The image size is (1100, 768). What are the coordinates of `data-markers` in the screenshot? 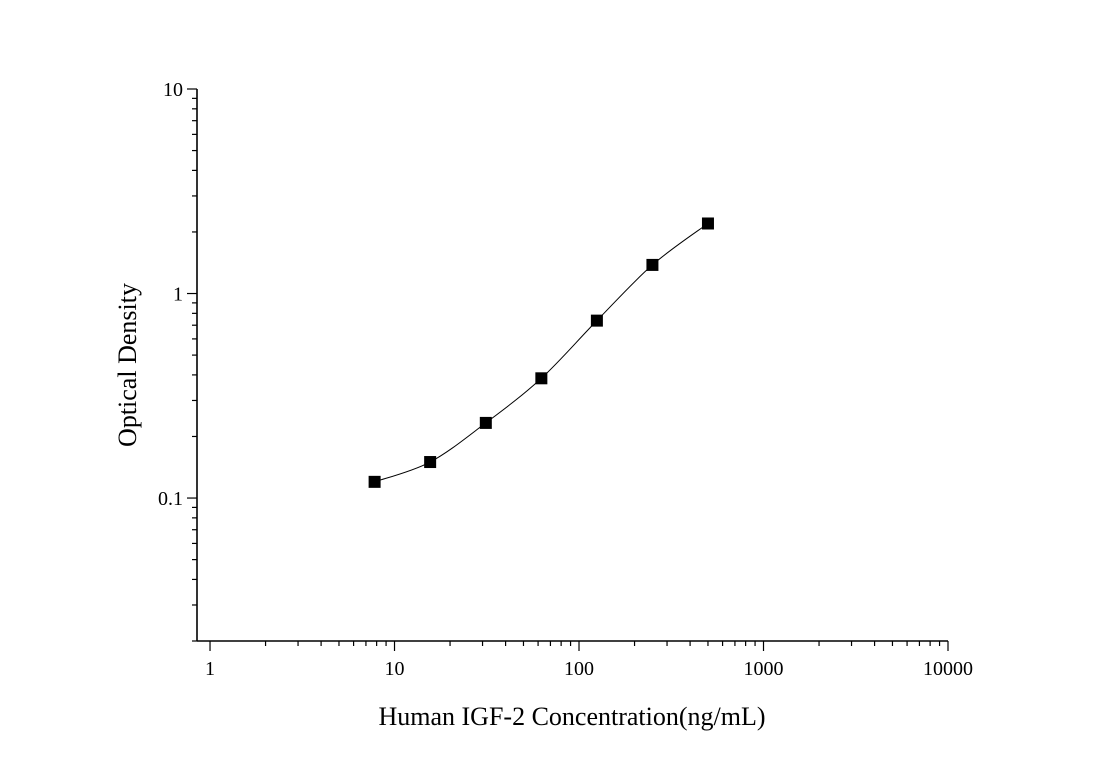 It's located at (541, 352).